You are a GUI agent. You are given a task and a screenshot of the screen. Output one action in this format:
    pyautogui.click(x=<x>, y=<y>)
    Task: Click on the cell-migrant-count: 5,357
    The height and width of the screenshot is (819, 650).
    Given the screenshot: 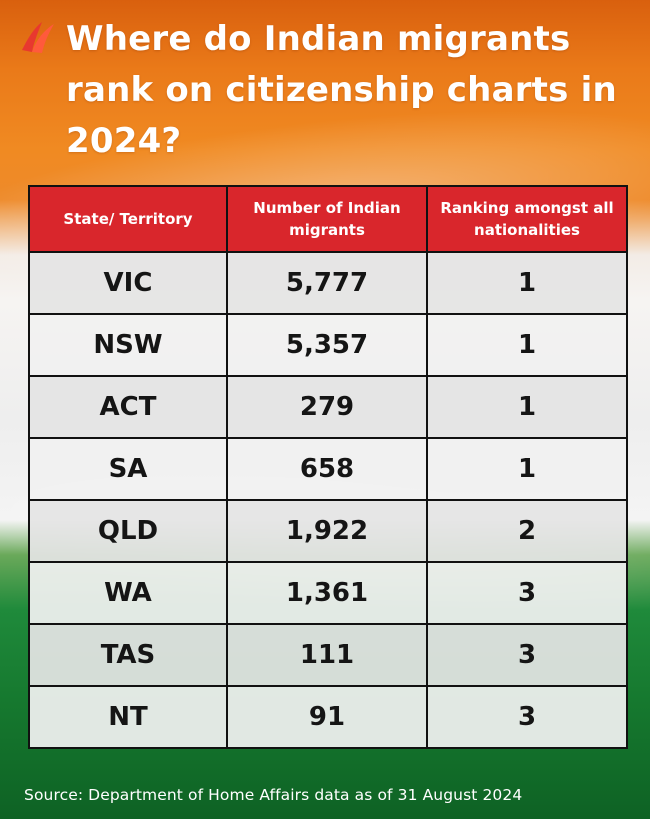 What is the action you would take?
    pyautogui.click(x=327, y=345)
    